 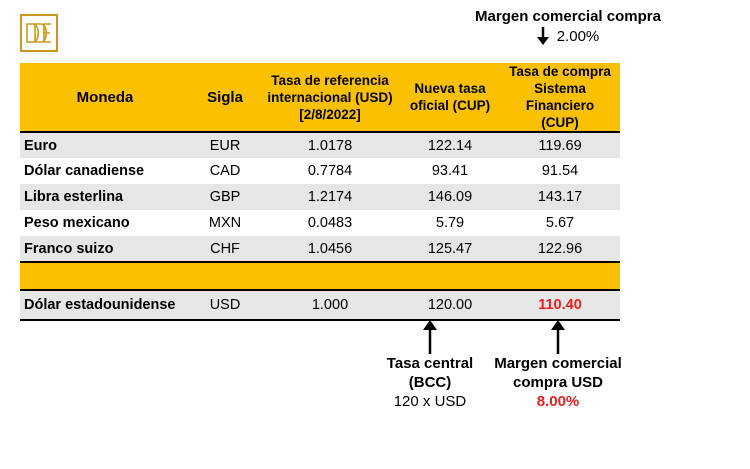 I want to click on header-nueva-line1: Nueva tasa, so click(x=450, y=88).